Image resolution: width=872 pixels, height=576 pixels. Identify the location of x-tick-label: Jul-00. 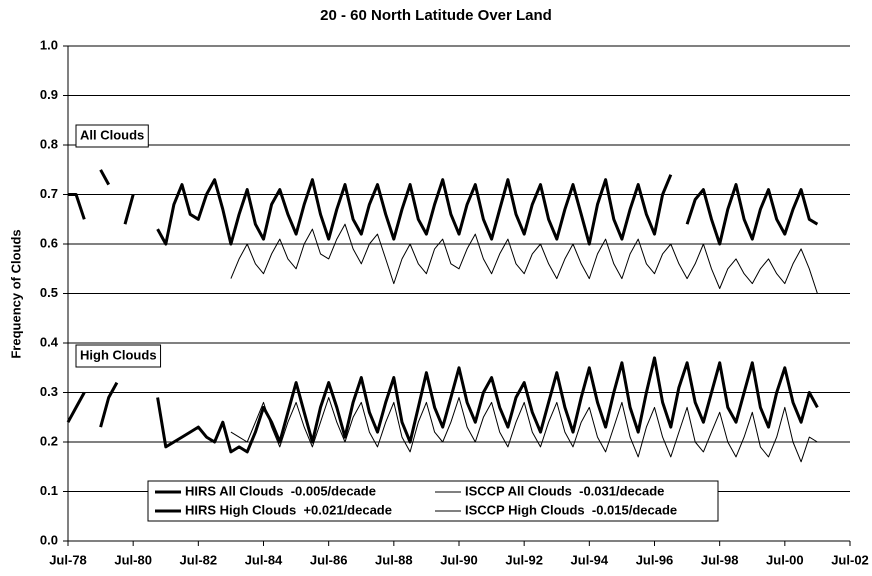
(785, 559).